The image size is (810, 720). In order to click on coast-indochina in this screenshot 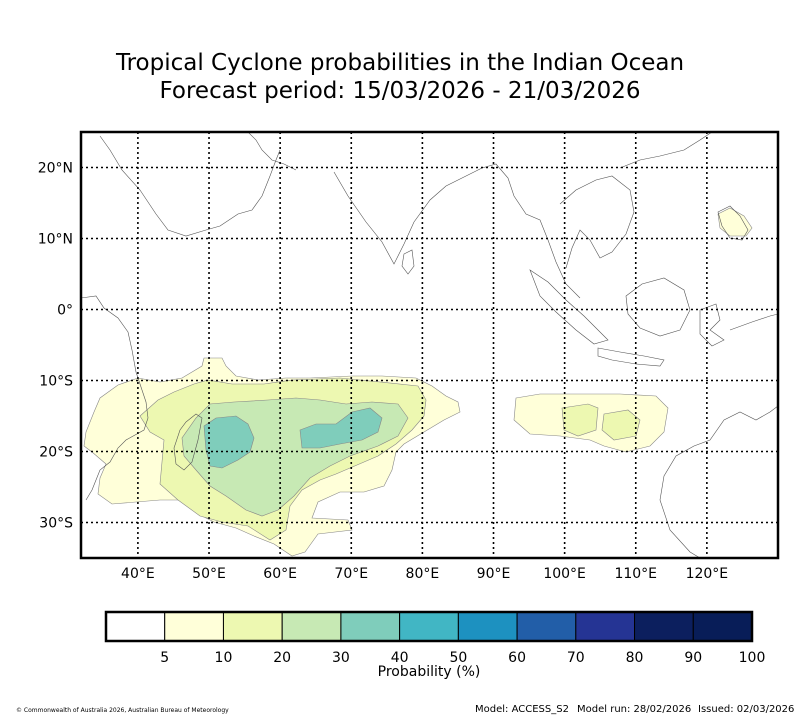, I will do `click(597, 222)`.